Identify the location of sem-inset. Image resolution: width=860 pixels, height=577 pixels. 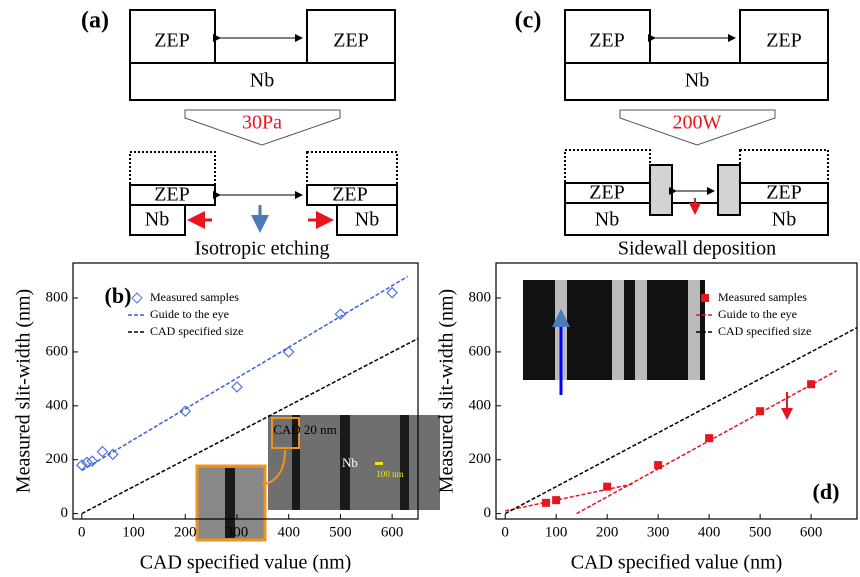
(614, 330).